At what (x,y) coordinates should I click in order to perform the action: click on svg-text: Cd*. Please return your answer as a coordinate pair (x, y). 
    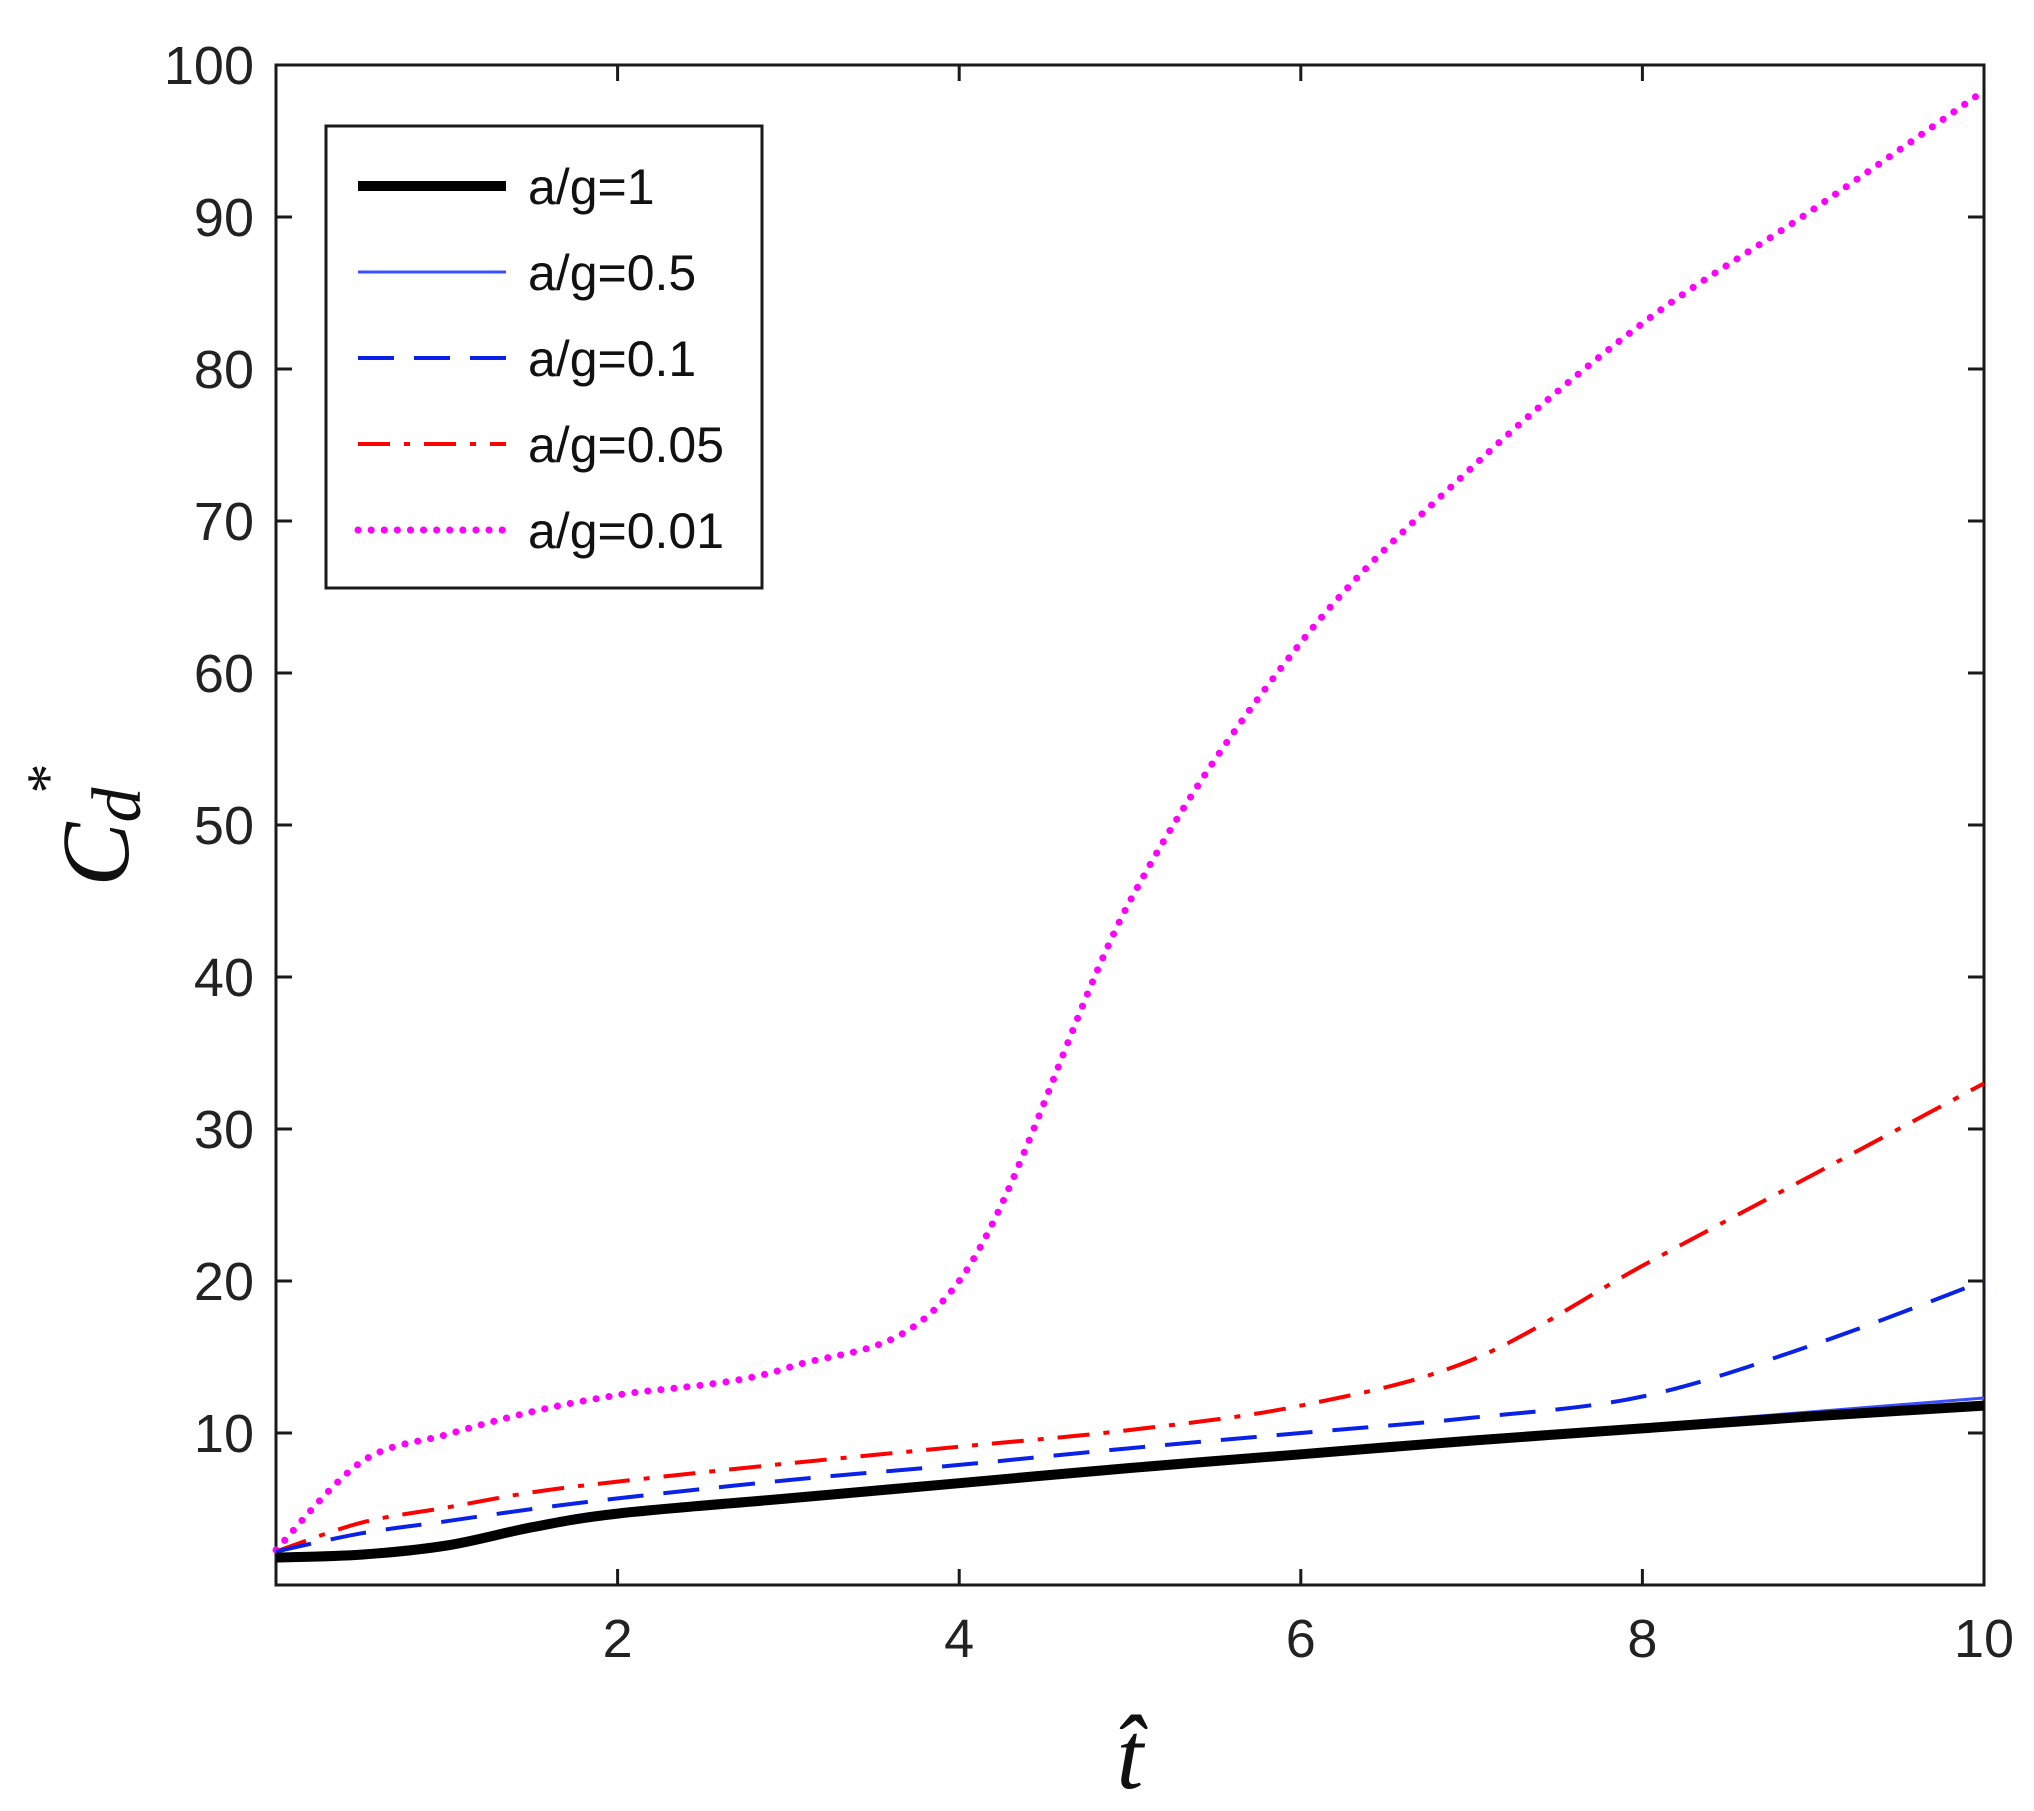
    Looking at the image, I should click on (85, 824).